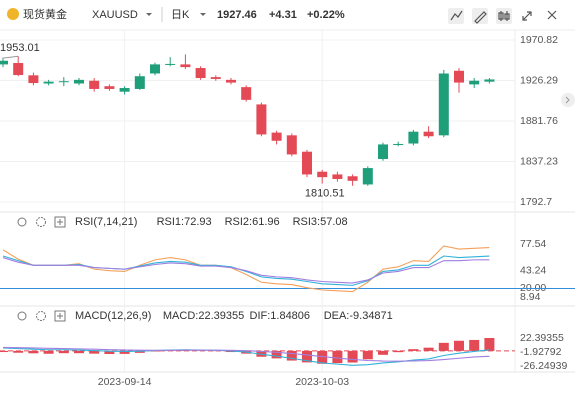  I want to click on y-tick-label: -1.92792, so click(541, 352).